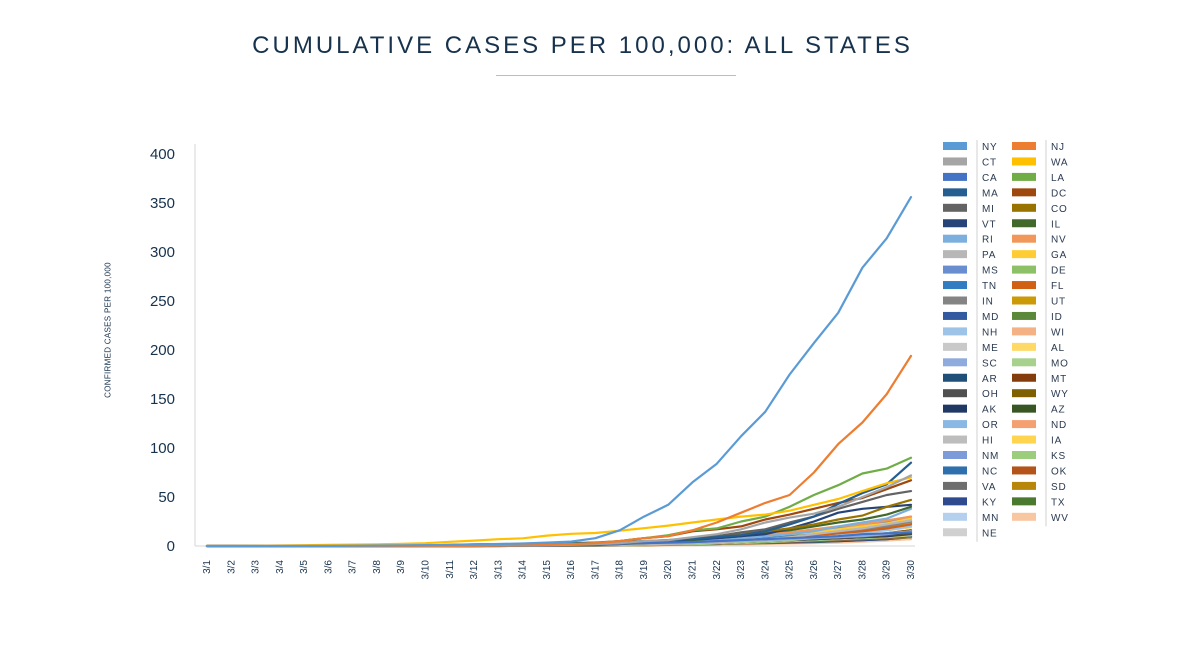 This screenshot has width=1177, height=656. I want to click on legend-swatch-al, so click(1024, 346).